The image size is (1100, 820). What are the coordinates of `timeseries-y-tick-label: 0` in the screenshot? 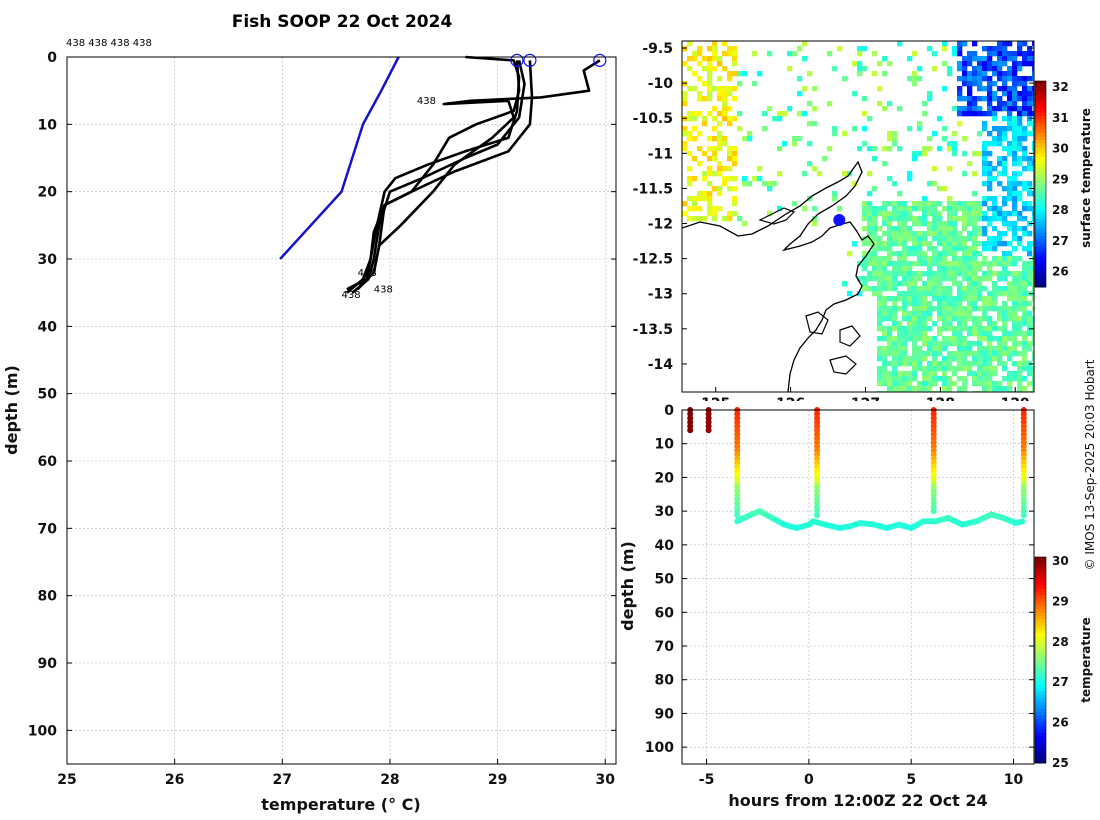 It's located at (669, 411).